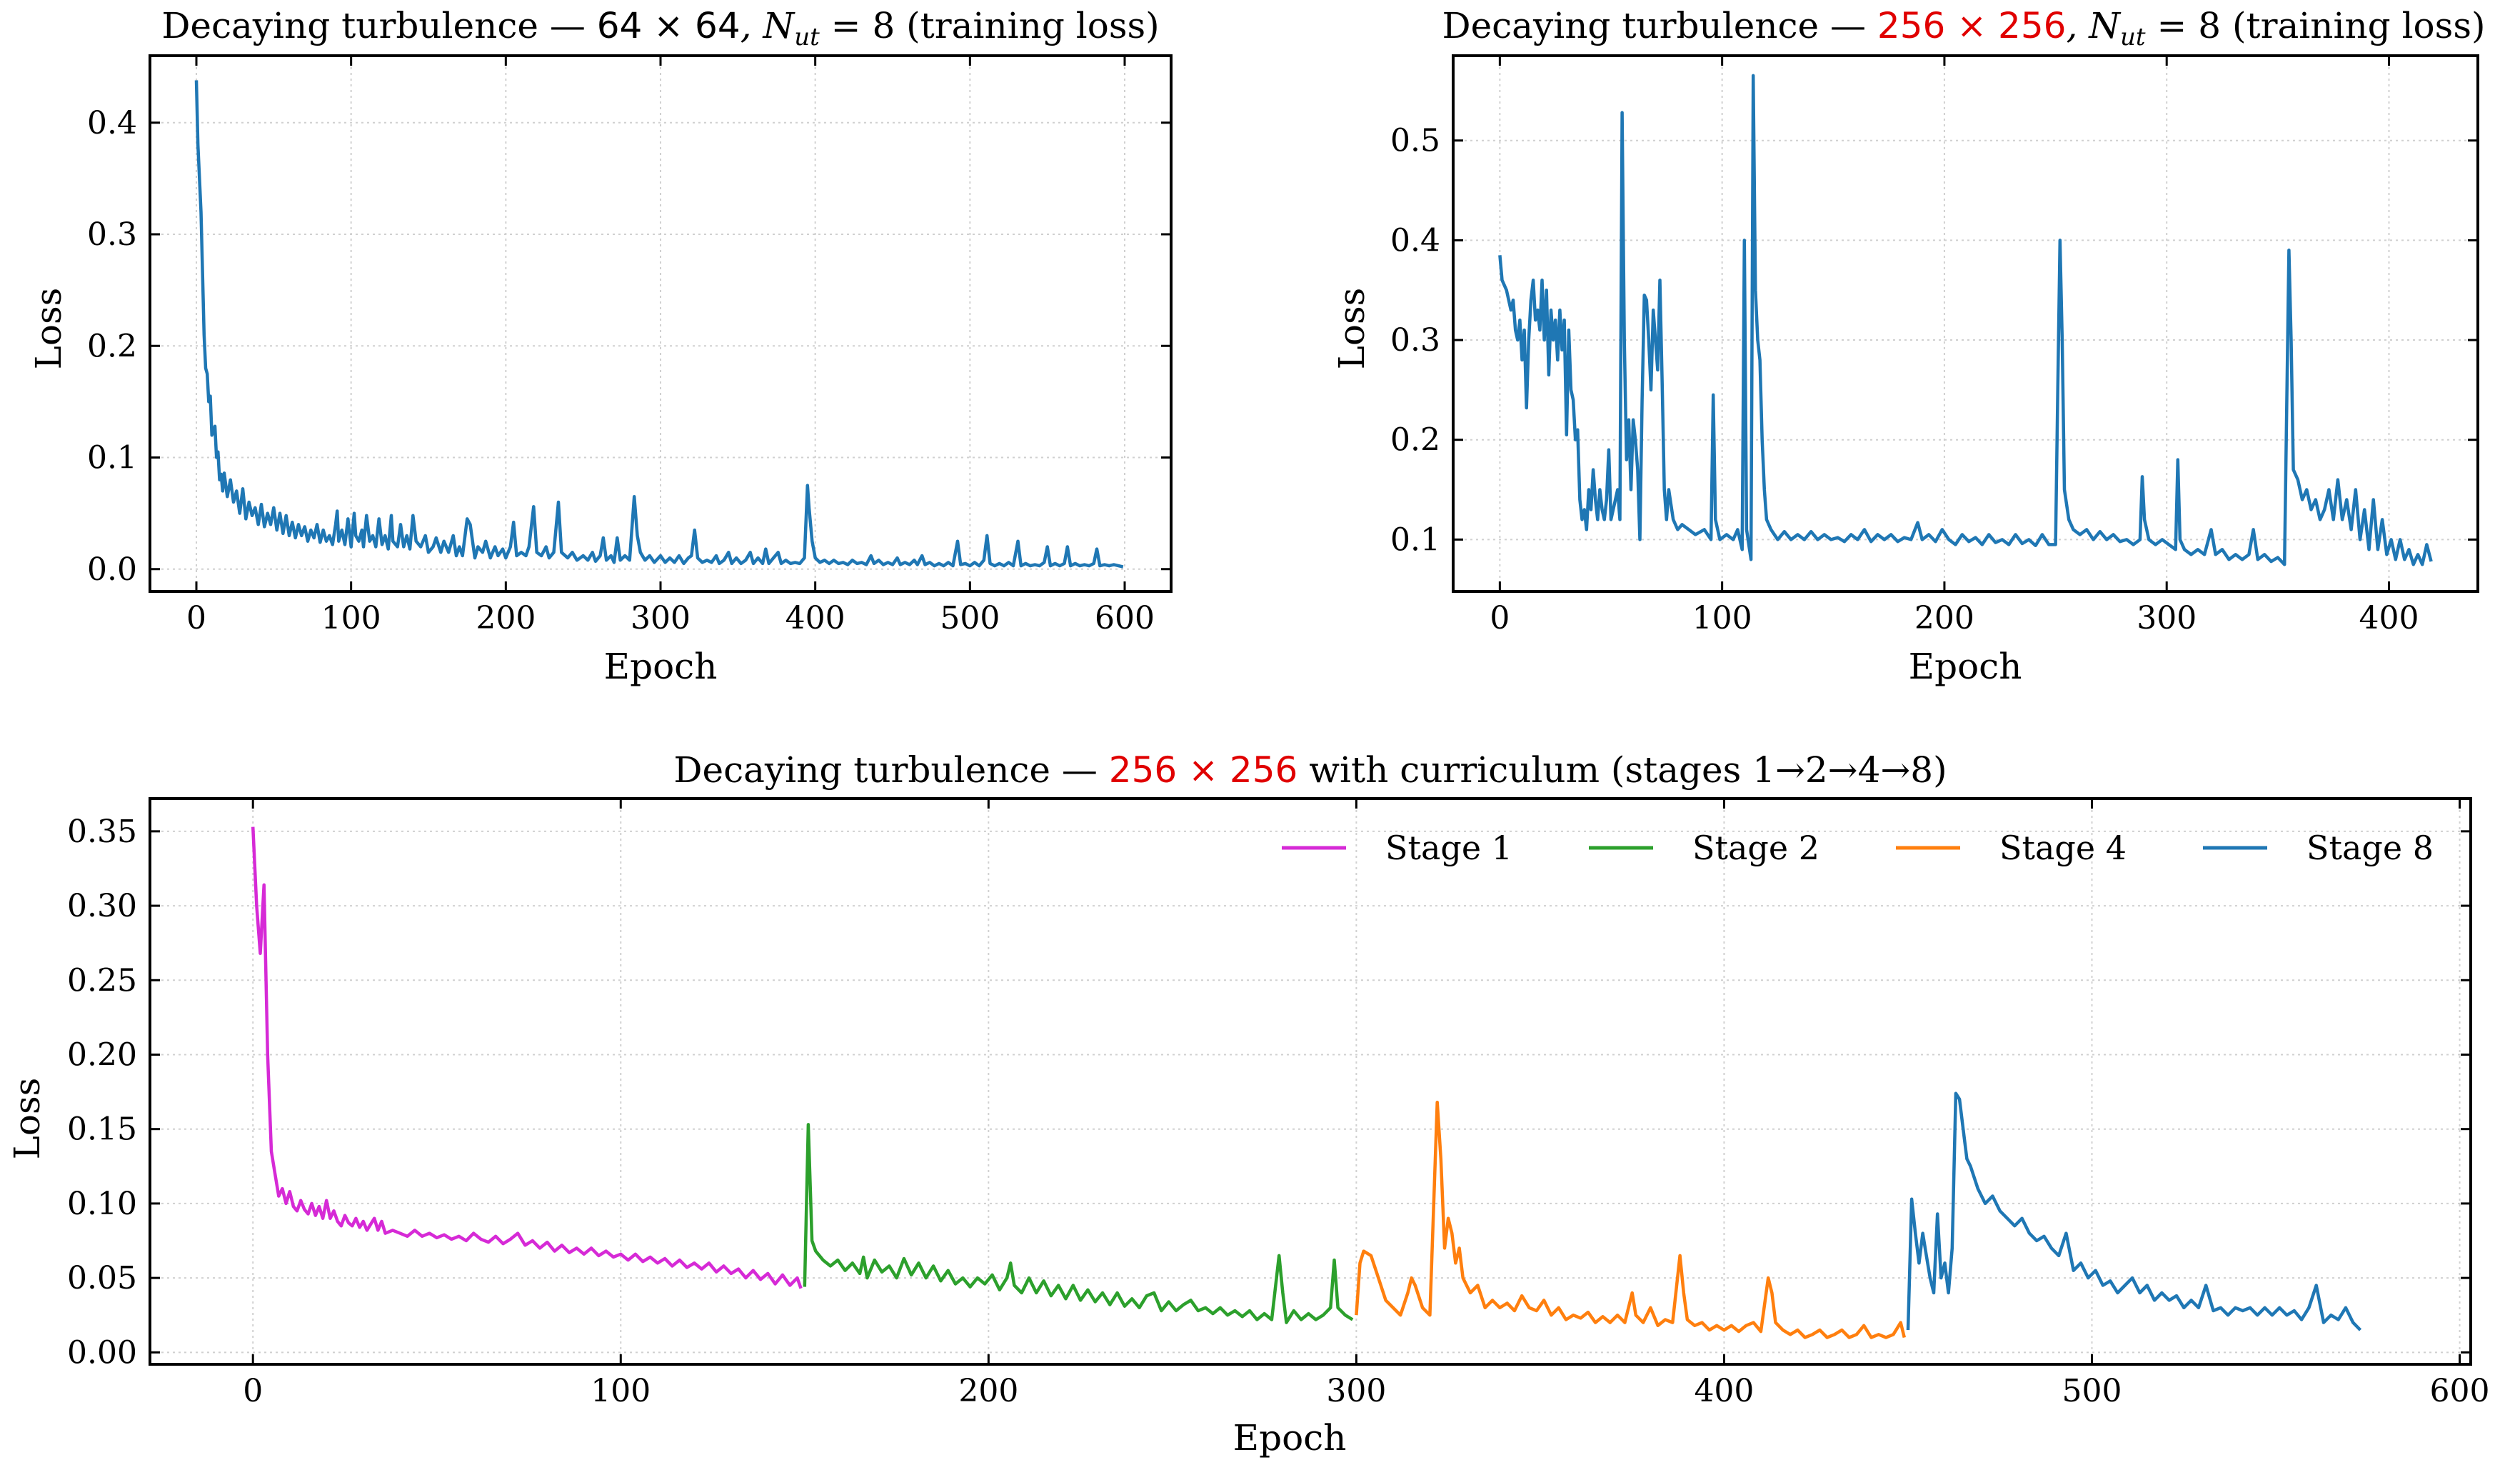 The height and width of the screenshot is (1470, 2520). Describe the element at coordinates (102, 1204) in the screenshot. I see `y-tick-label: 0.10` at that location.